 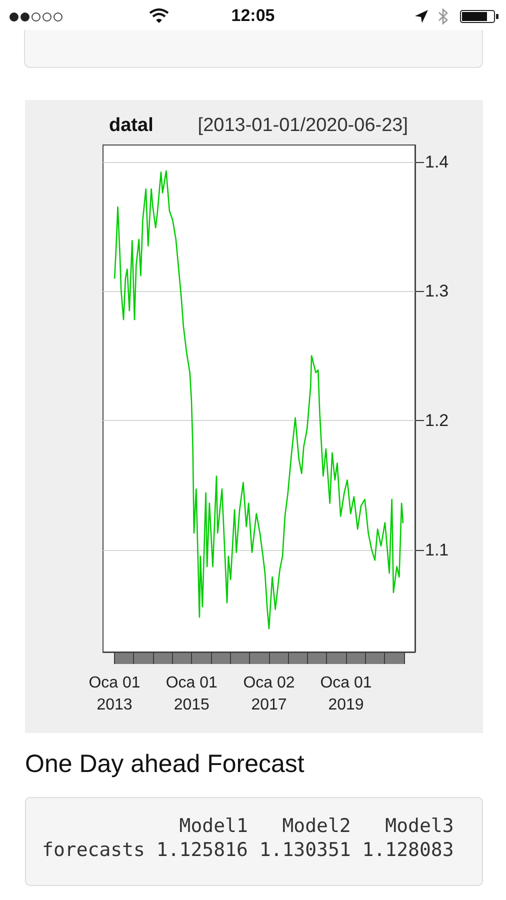 I want to click on chart-subtitle: [2013-01-01/2020-06-23], so click(x=303, y=125).